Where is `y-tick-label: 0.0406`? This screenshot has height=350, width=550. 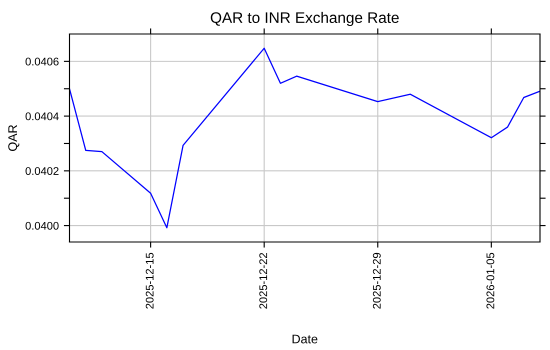
y-tick-label: 0.0406 is located at coordinates (42, 62).